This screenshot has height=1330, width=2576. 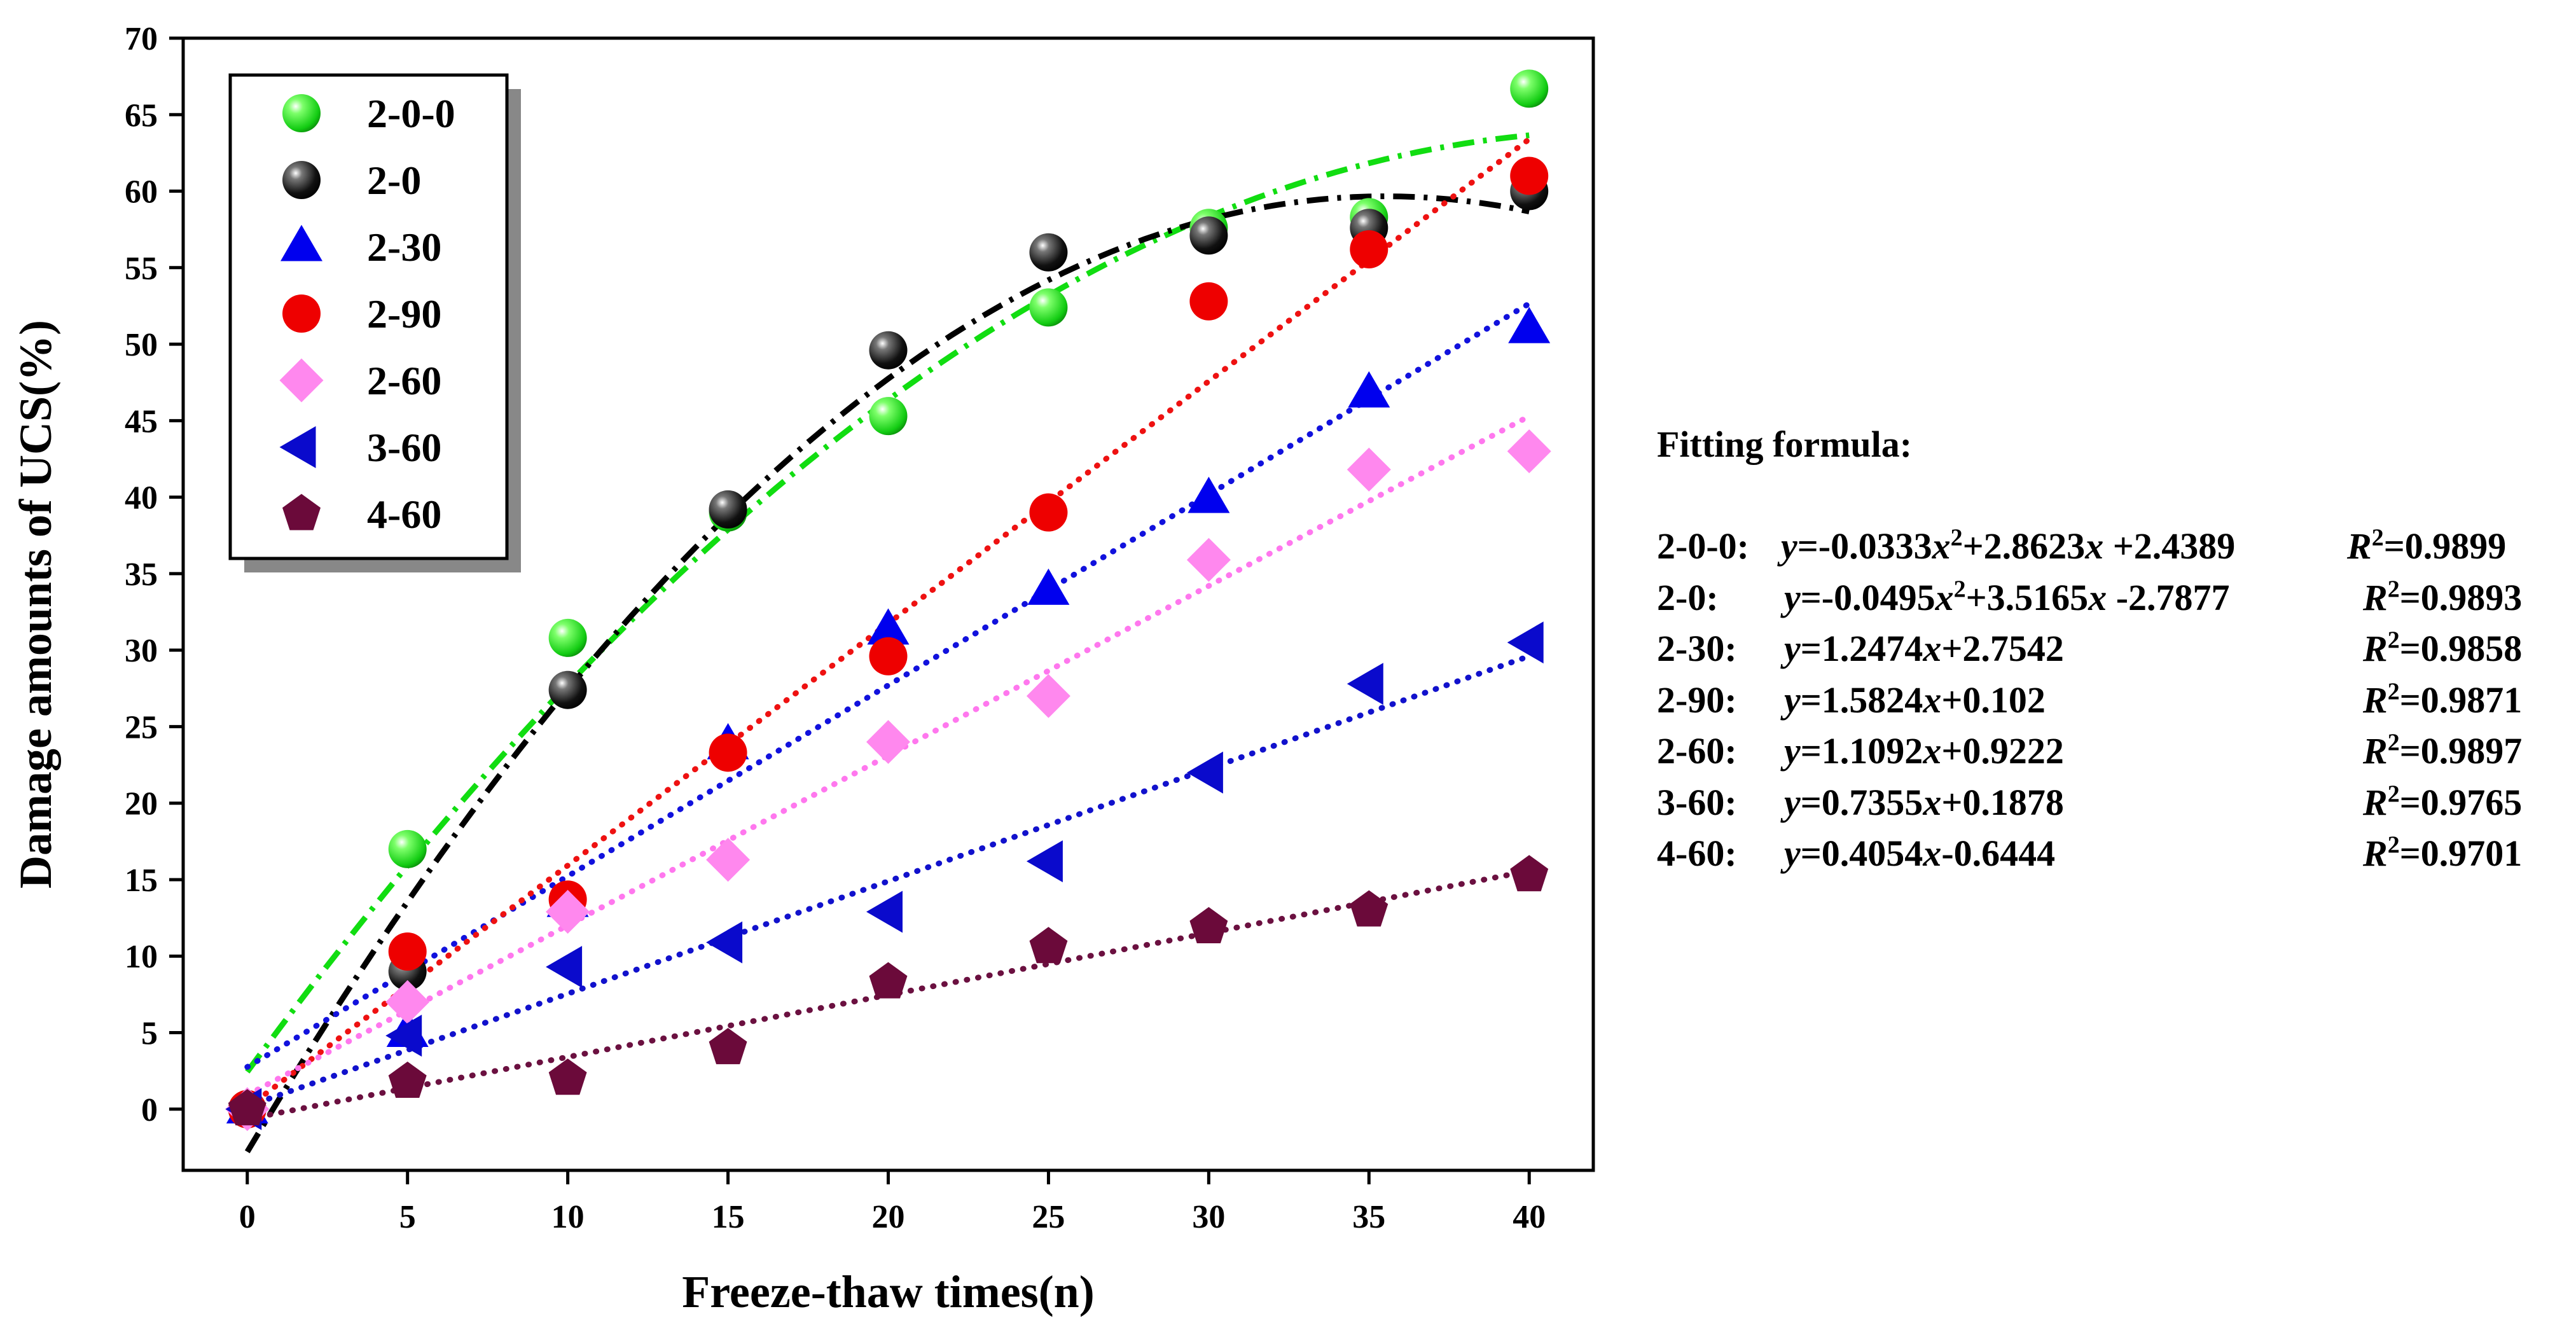 What do you see at coordinates (2008, 545) in the screenshot?
I see `formula-equation: y=-0.0333x2+2.8623x +2.4389` at bounding box center [2008, 545].